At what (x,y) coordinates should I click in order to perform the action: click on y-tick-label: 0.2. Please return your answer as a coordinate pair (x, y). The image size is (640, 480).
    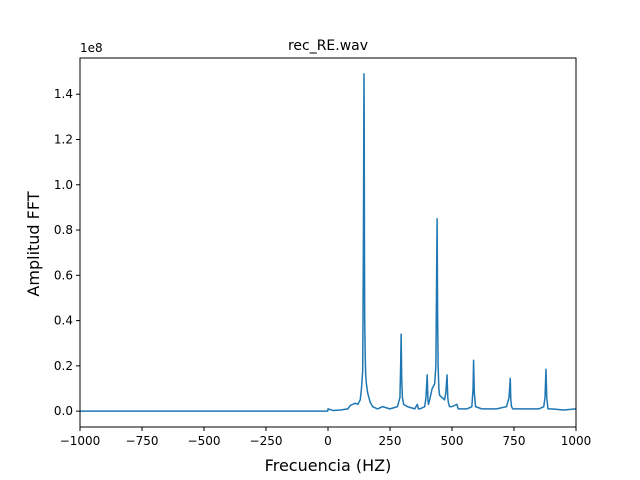
    Looking at the image, I should click on (63, 366).